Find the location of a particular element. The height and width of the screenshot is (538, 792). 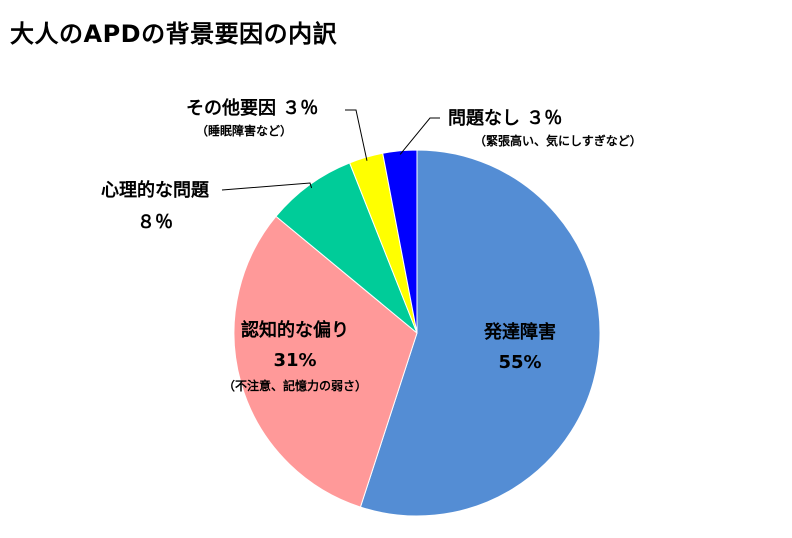

slice-percent: ８％ is located at coordinates (155, 222).